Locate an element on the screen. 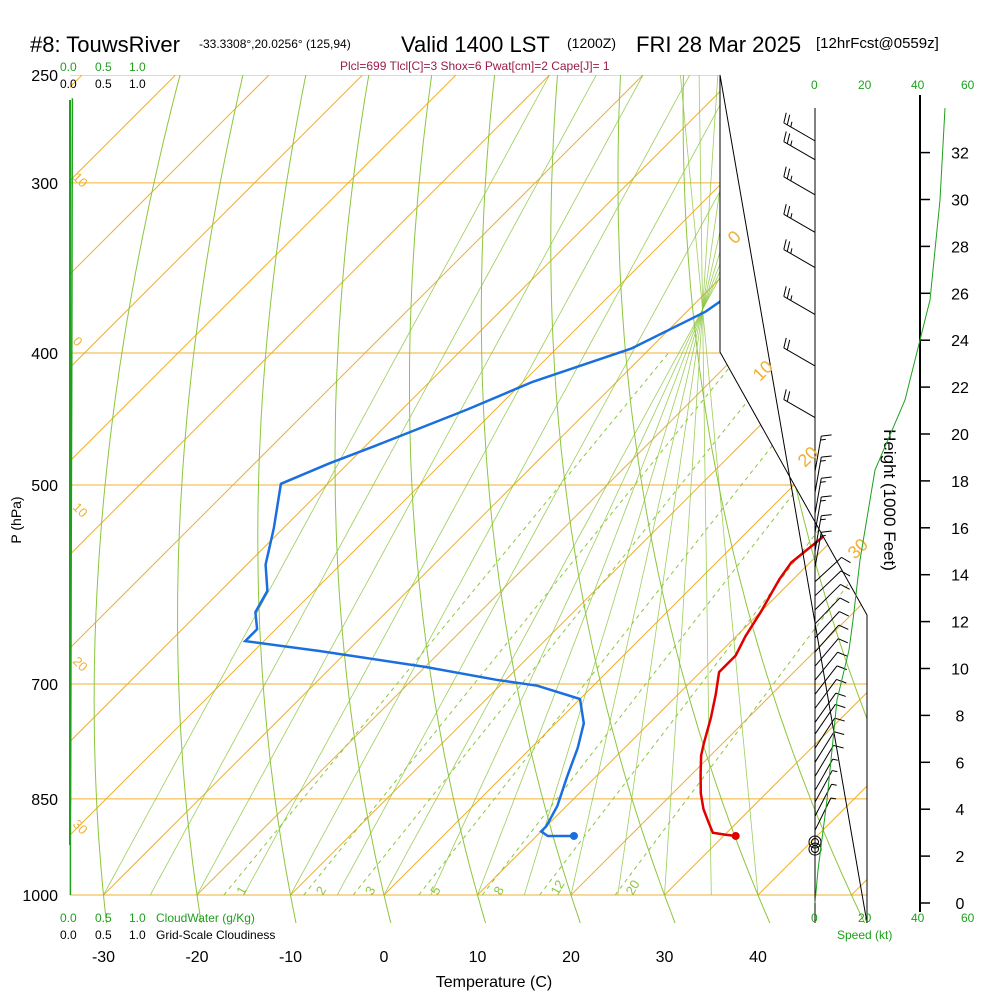 Image resolution: width=1000 pixels, height=1000 pixels. temperature-profile is located at coordinates (783, 467).